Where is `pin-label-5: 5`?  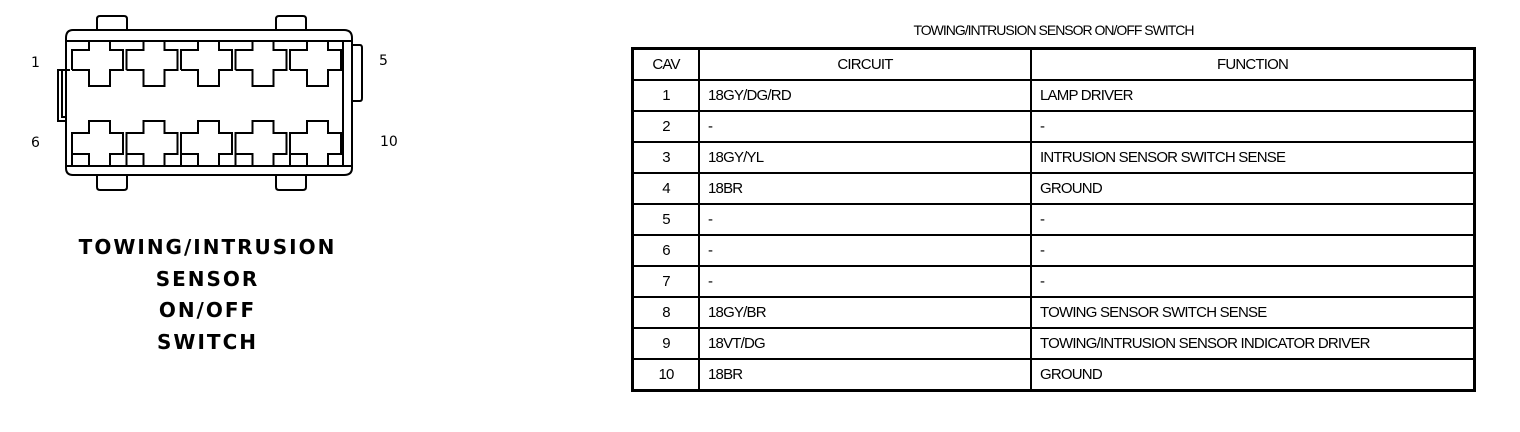
pin-label-5: 5 is located at coordinates (383, 61).